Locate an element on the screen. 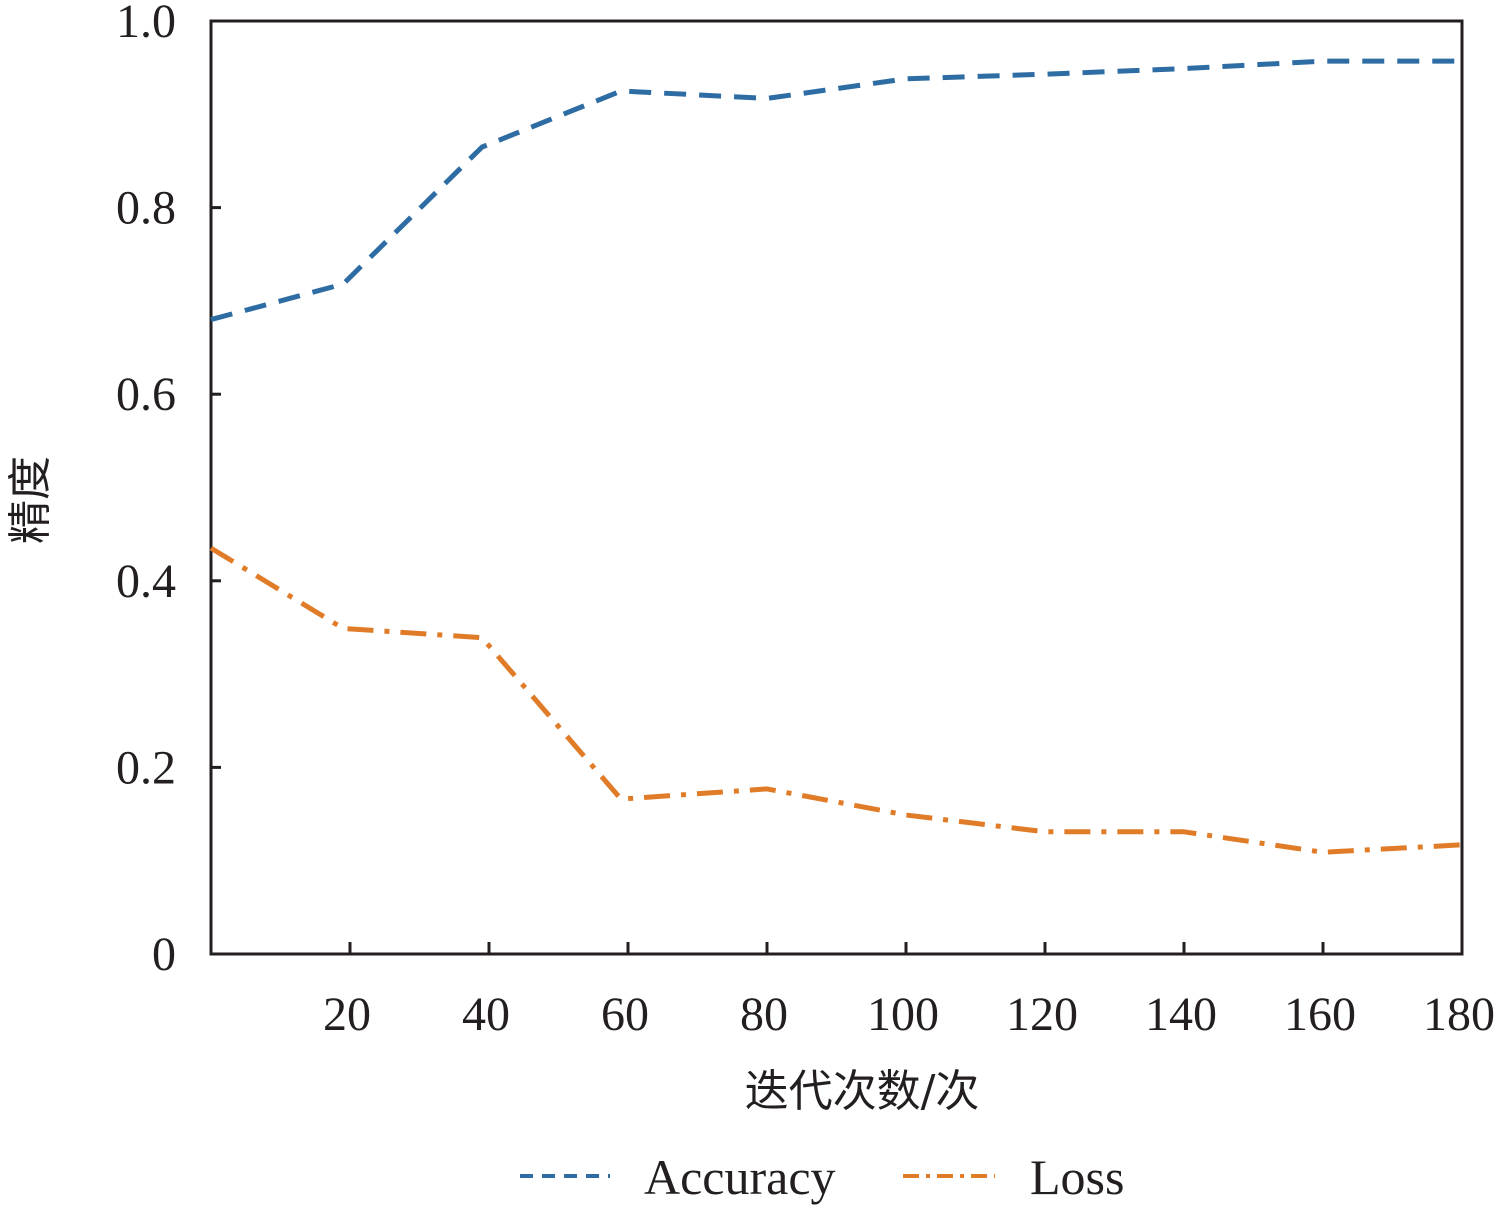  x-tick-label: 180 is located at coordinates (1459, 1014).